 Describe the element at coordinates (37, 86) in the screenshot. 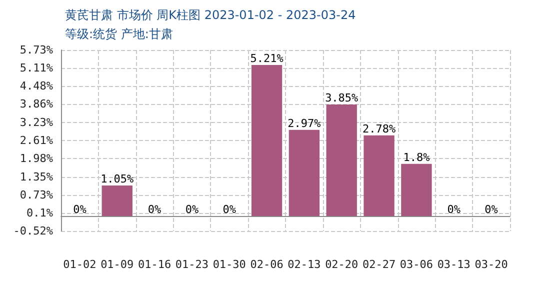

I see `y-tick-label: 4.48%` at that location.